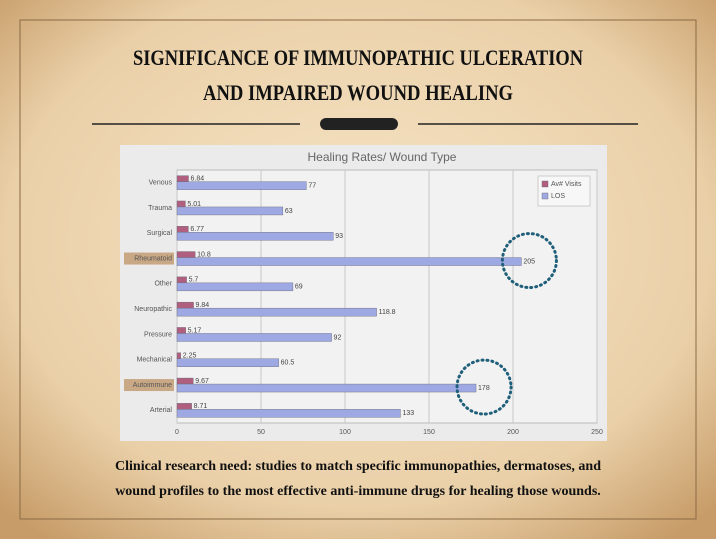  What do you see at coordinates (194, 280) in the screenshot?
I see `value-label: 5.7` at bounding box center [194, 280].